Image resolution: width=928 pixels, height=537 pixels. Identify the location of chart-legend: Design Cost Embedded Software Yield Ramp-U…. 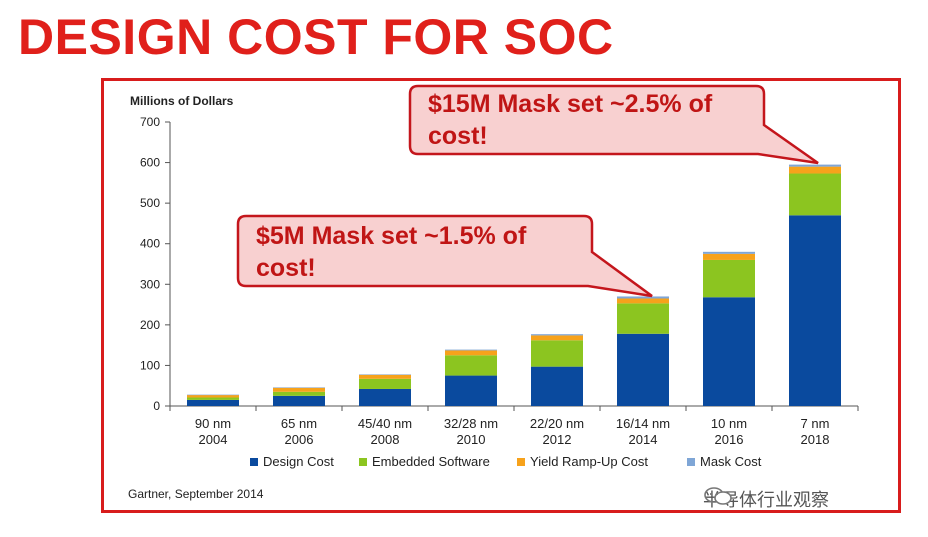
(506, 461).